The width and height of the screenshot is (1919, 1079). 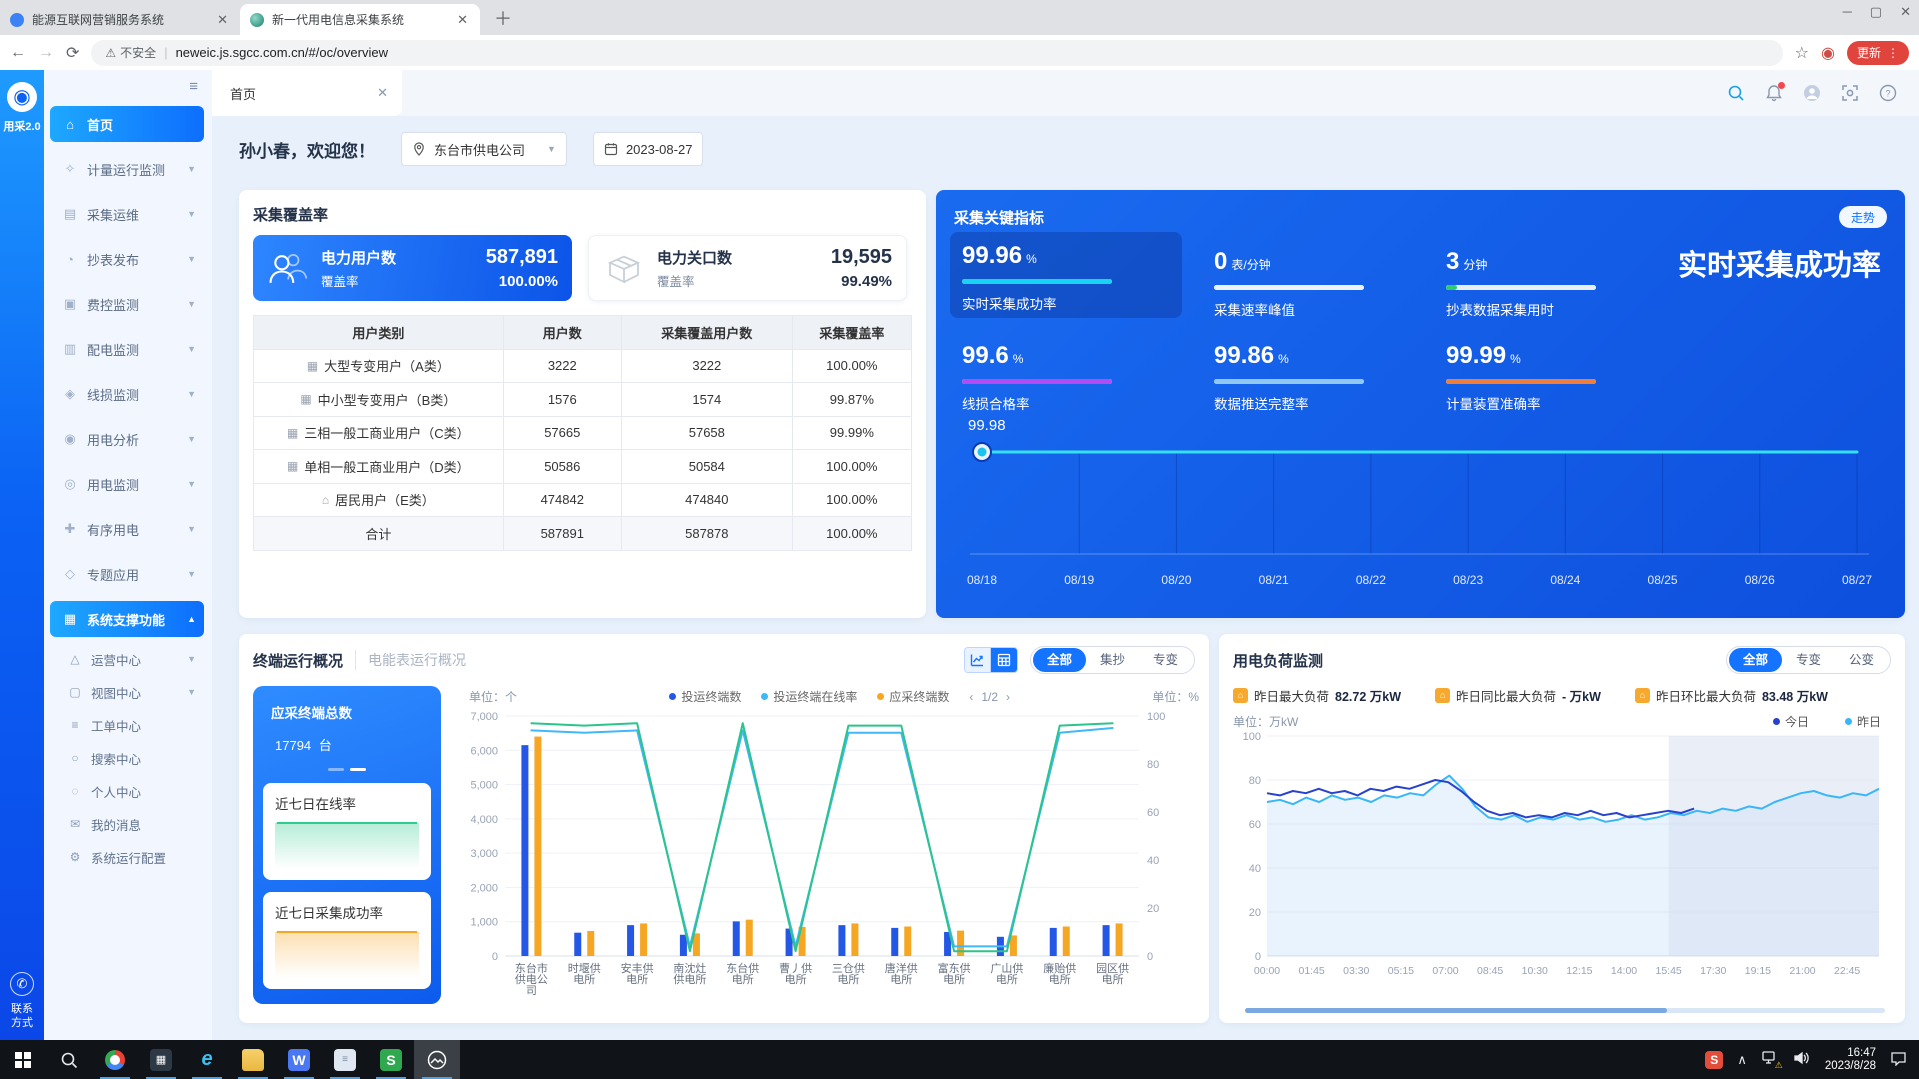 I want to click on sidebar-item-2: ✧ 计量运行监测 ▼, so click(x=127, y=169).